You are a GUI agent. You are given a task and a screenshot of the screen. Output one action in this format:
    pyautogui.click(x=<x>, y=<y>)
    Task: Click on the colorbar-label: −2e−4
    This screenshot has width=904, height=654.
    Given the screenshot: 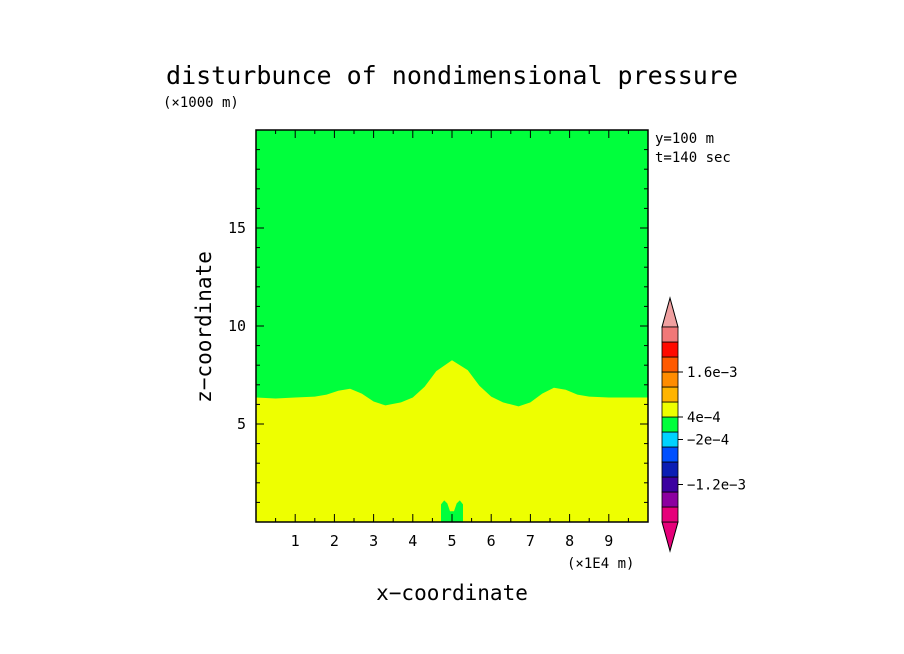 What is the action you would take?
    pyautogui.click(x=708, y=441)
    